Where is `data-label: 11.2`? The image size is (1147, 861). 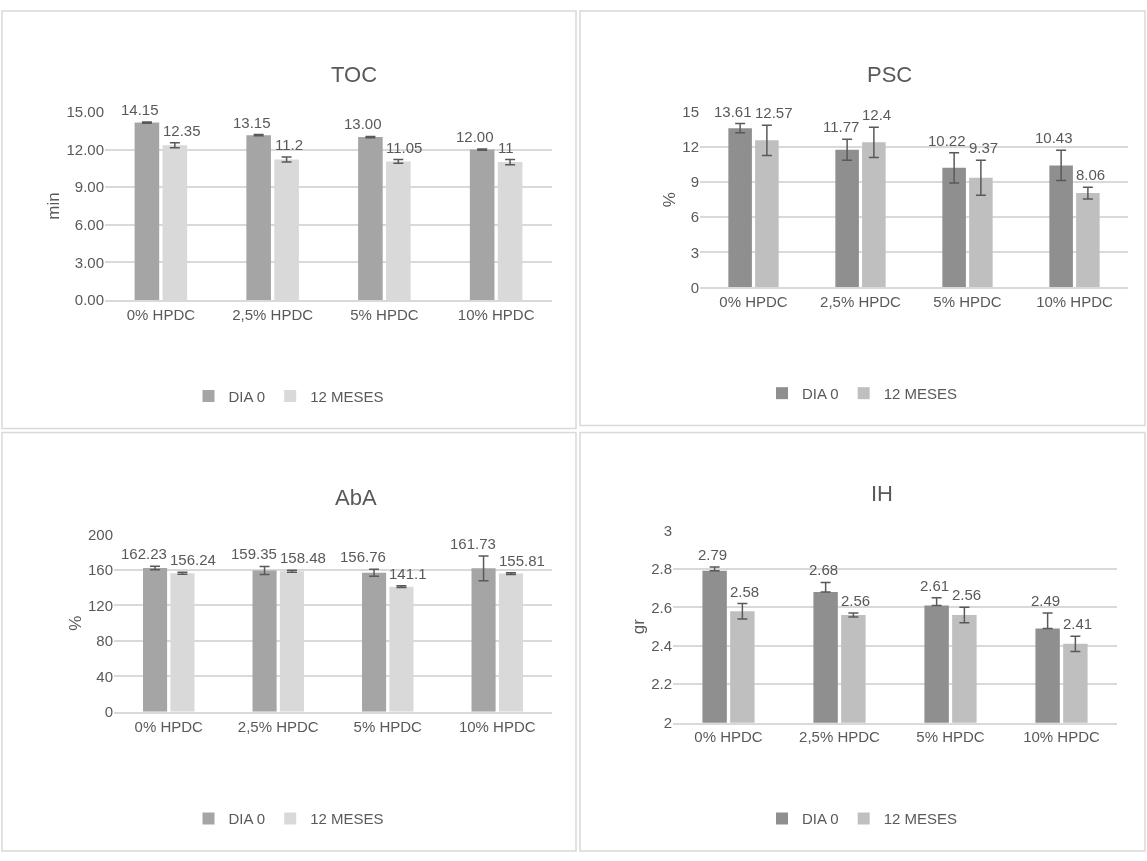
data-label: 11.2 is located at coordinates (289, 144).